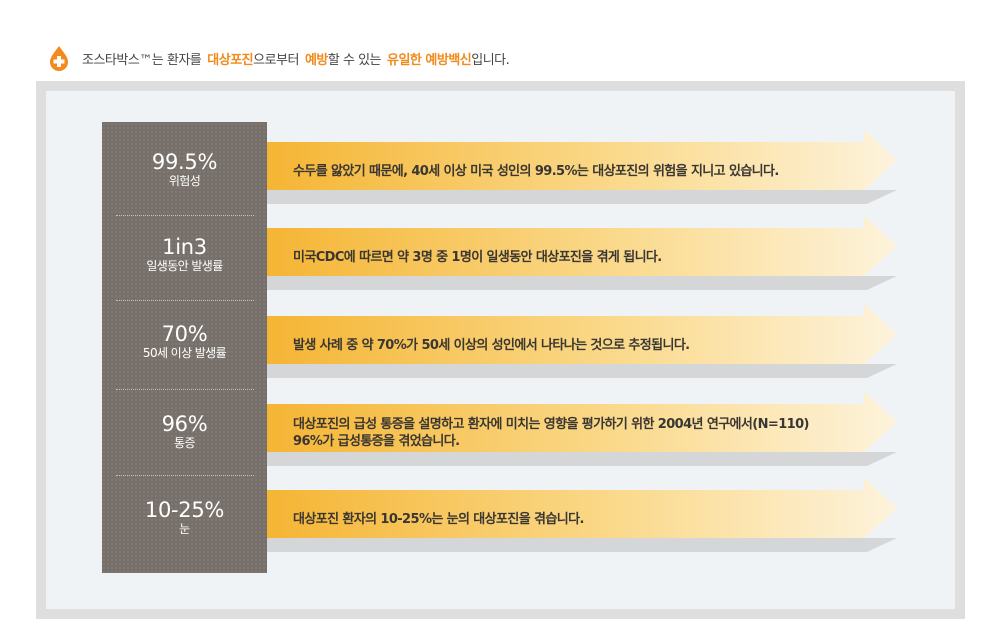 This screenshot has height=627, width=1000. Describe the element at coordinates (184, 181) in the screenshot. I see `stat-label: 위험성` at that location.